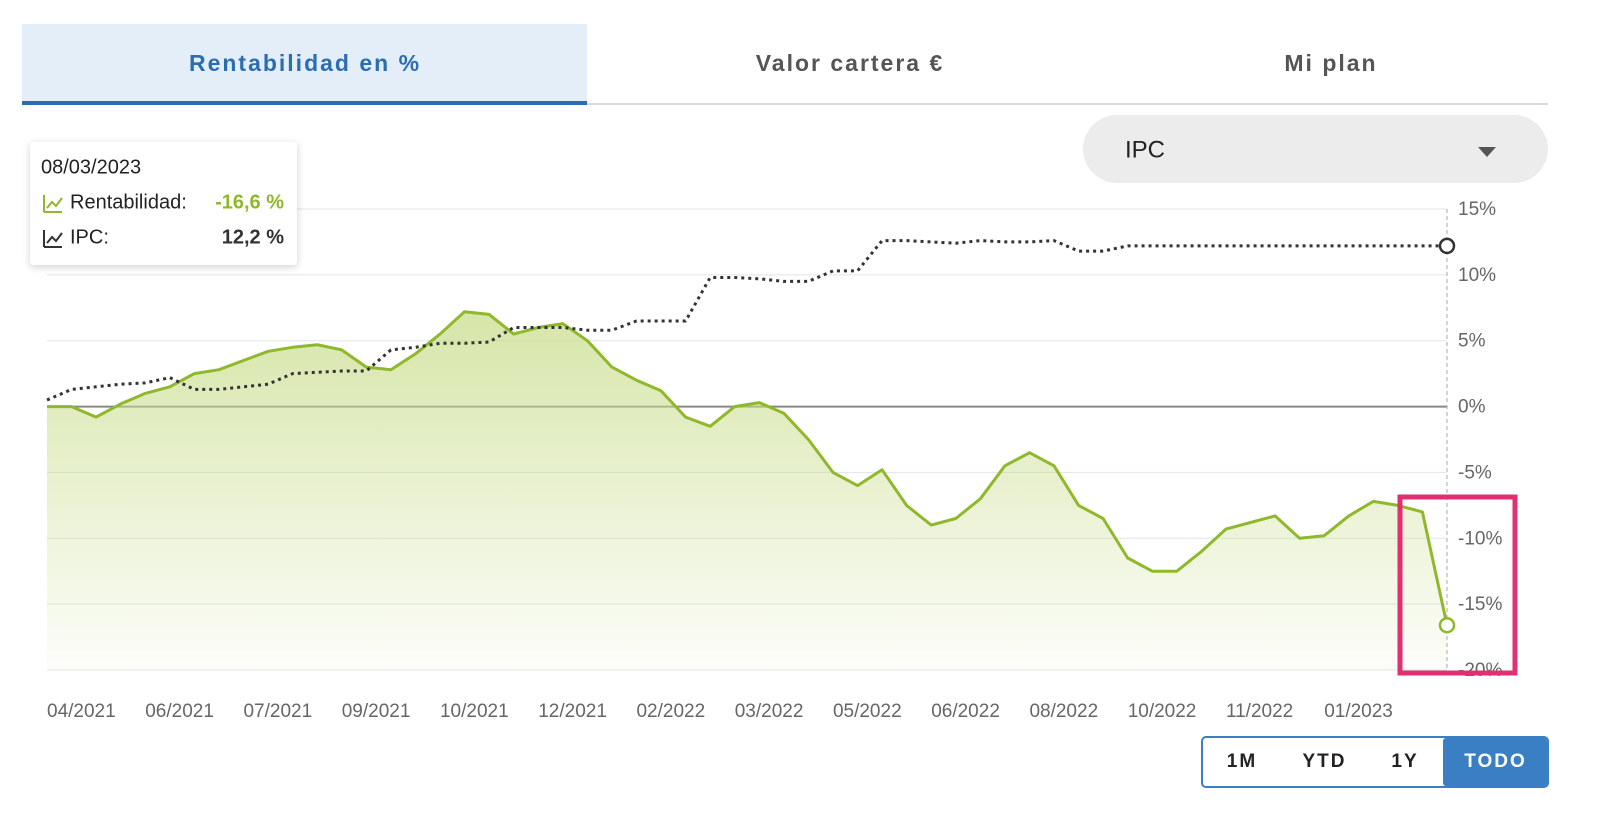 The height and width of the screenshot is (823, 1600). What do you see at coordinates (179, 711) in the screenshot?
I see `x-tick-label: 06/2021` at bounding box center [179, 711].